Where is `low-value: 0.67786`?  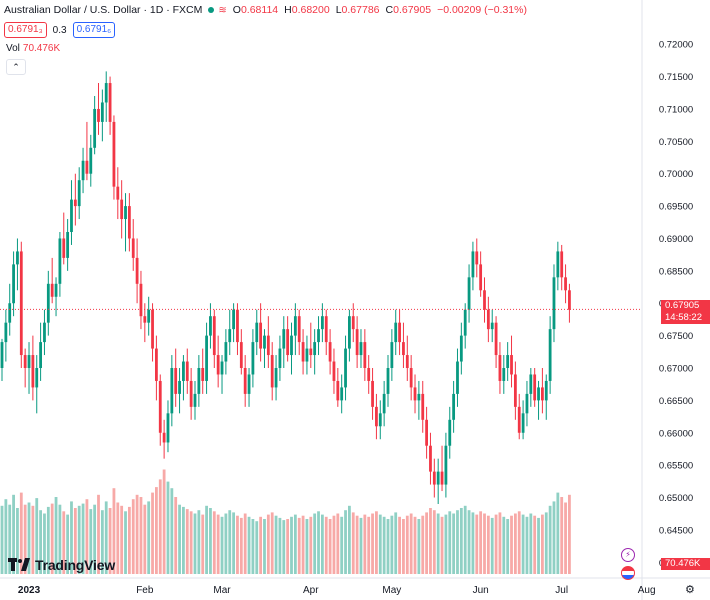
low-value: 0.67786 is located at coordinates (360, 10).